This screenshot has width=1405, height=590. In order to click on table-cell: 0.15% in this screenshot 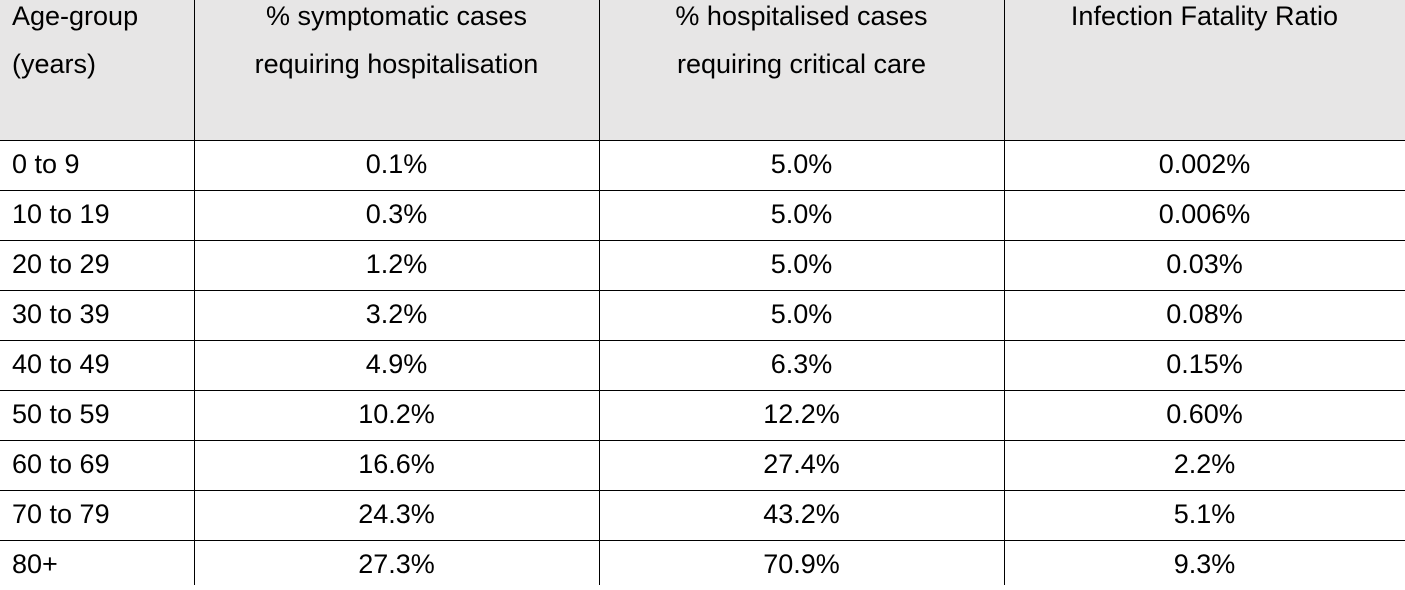, I will do `click(1204, 364)`.